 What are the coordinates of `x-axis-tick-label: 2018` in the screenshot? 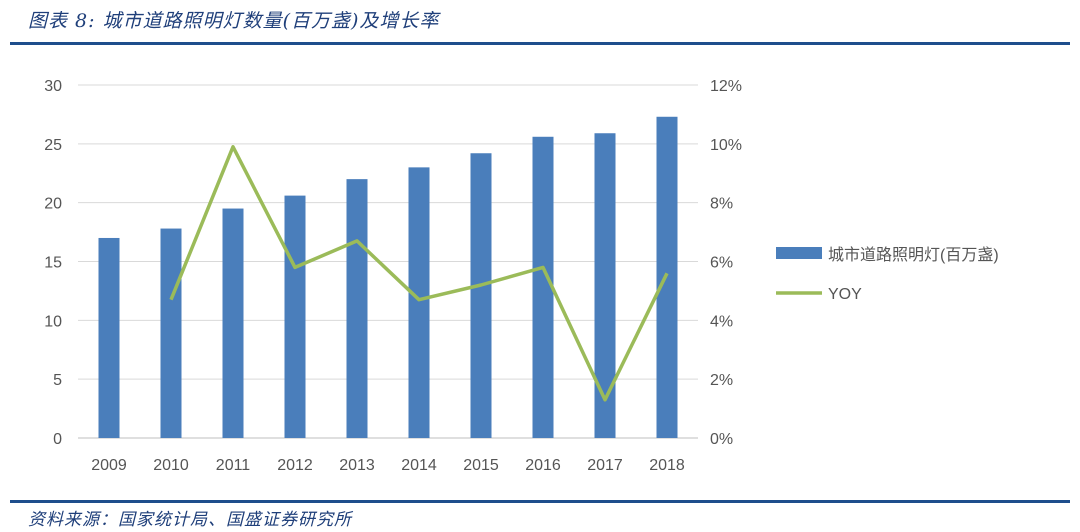 It's located at (667, 465).